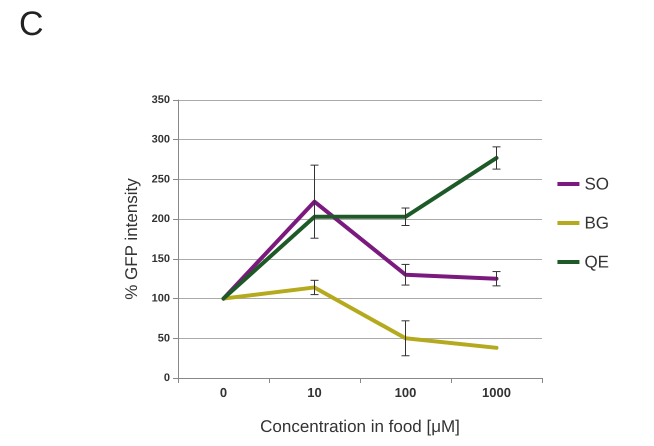 The width and height of the screenshot is (654, 446). Describe the element at coordinates (314, 392) in the screenshot. I see `x-tick-label: 10` at that location.